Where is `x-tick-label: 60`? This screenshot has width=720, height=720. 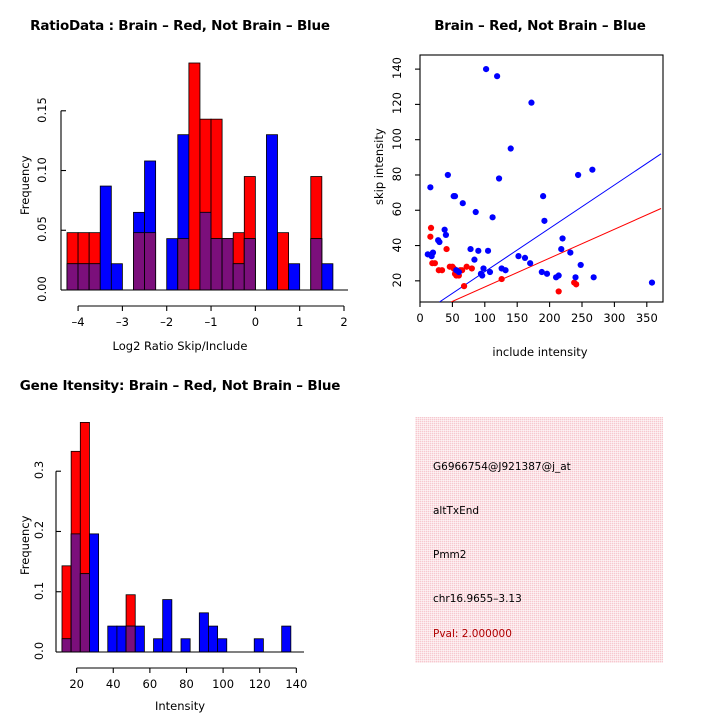 x-tick-label: 60 is located at coordinates (150, 684).